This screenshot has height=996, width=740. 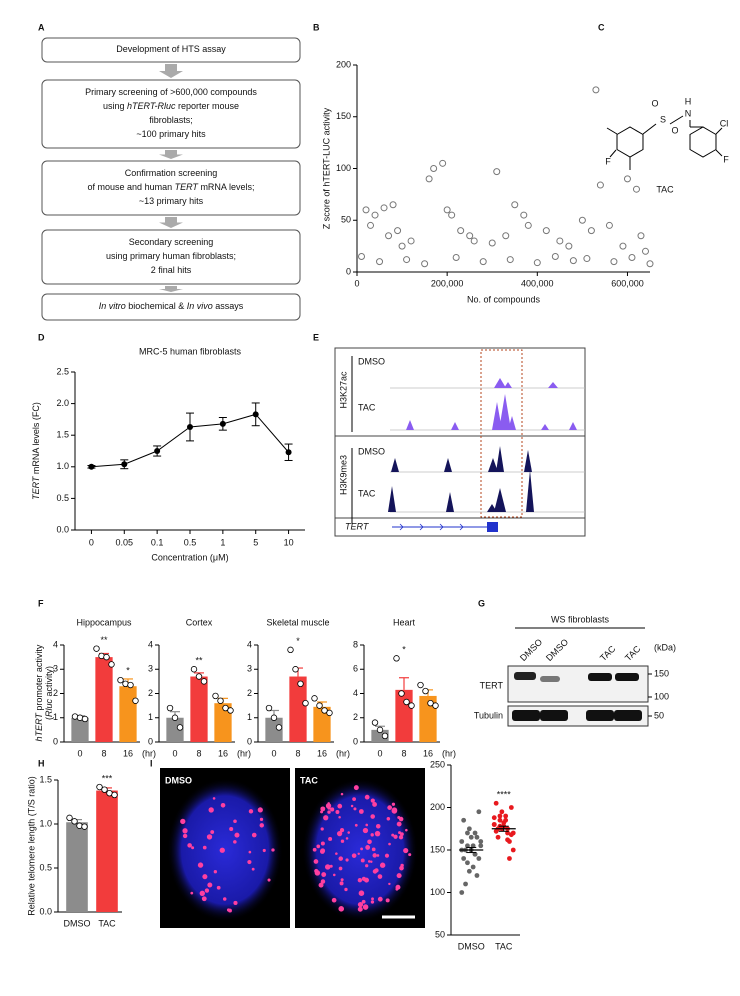 I want to click on y-tick-label: 6, so click(x=355, y=669).